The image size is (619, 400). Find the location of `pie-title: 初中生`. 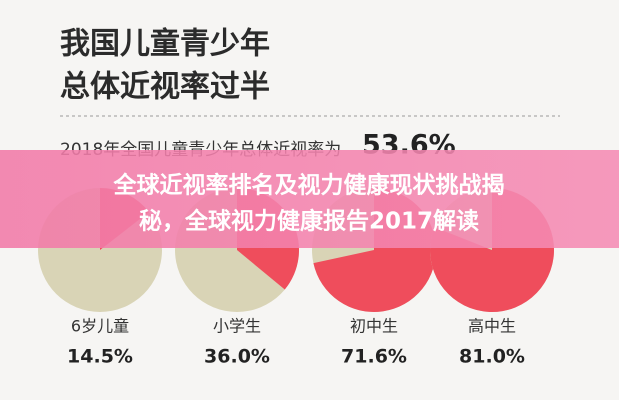

pie-title: 初中生 is located at coordinates (374, 326).